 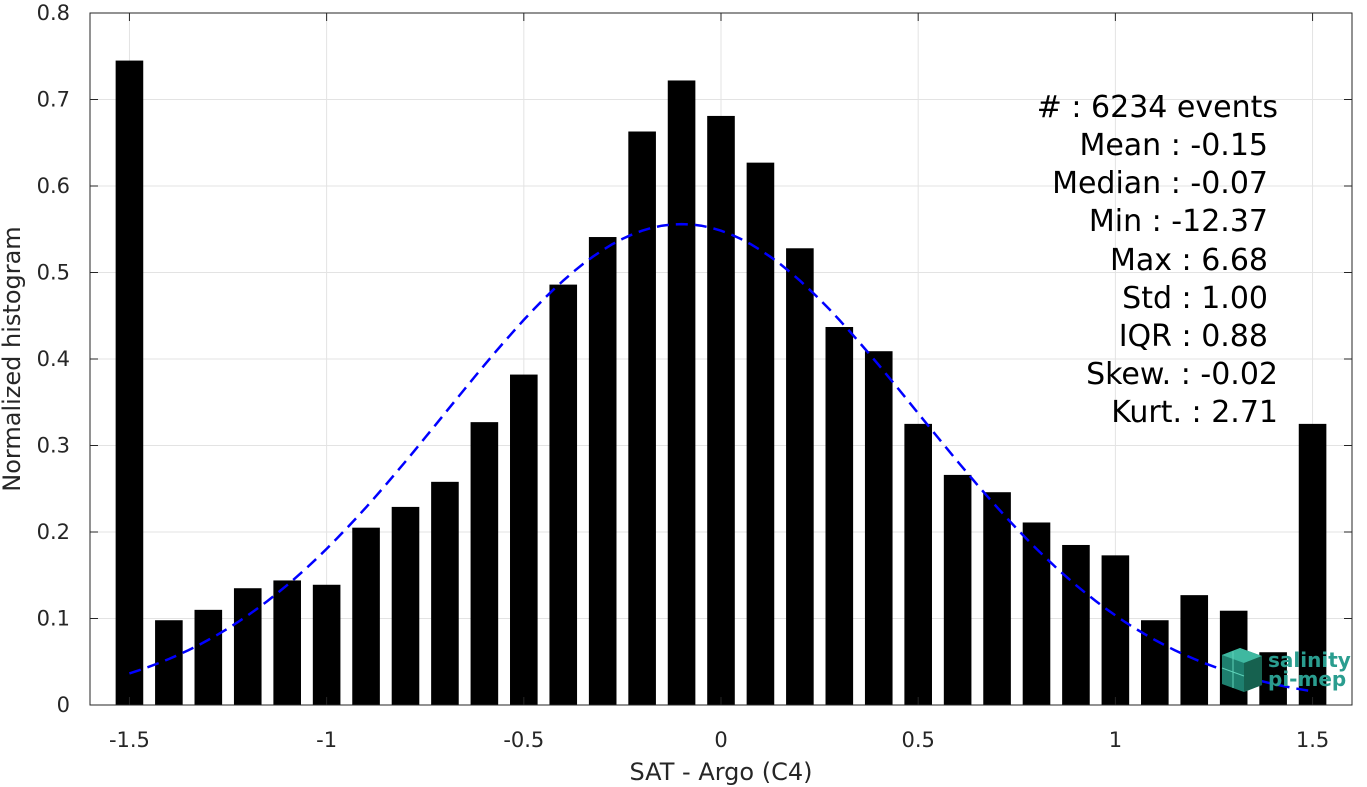 I want to click on y-tick-label: 0.4, so click(x=53, y=359).